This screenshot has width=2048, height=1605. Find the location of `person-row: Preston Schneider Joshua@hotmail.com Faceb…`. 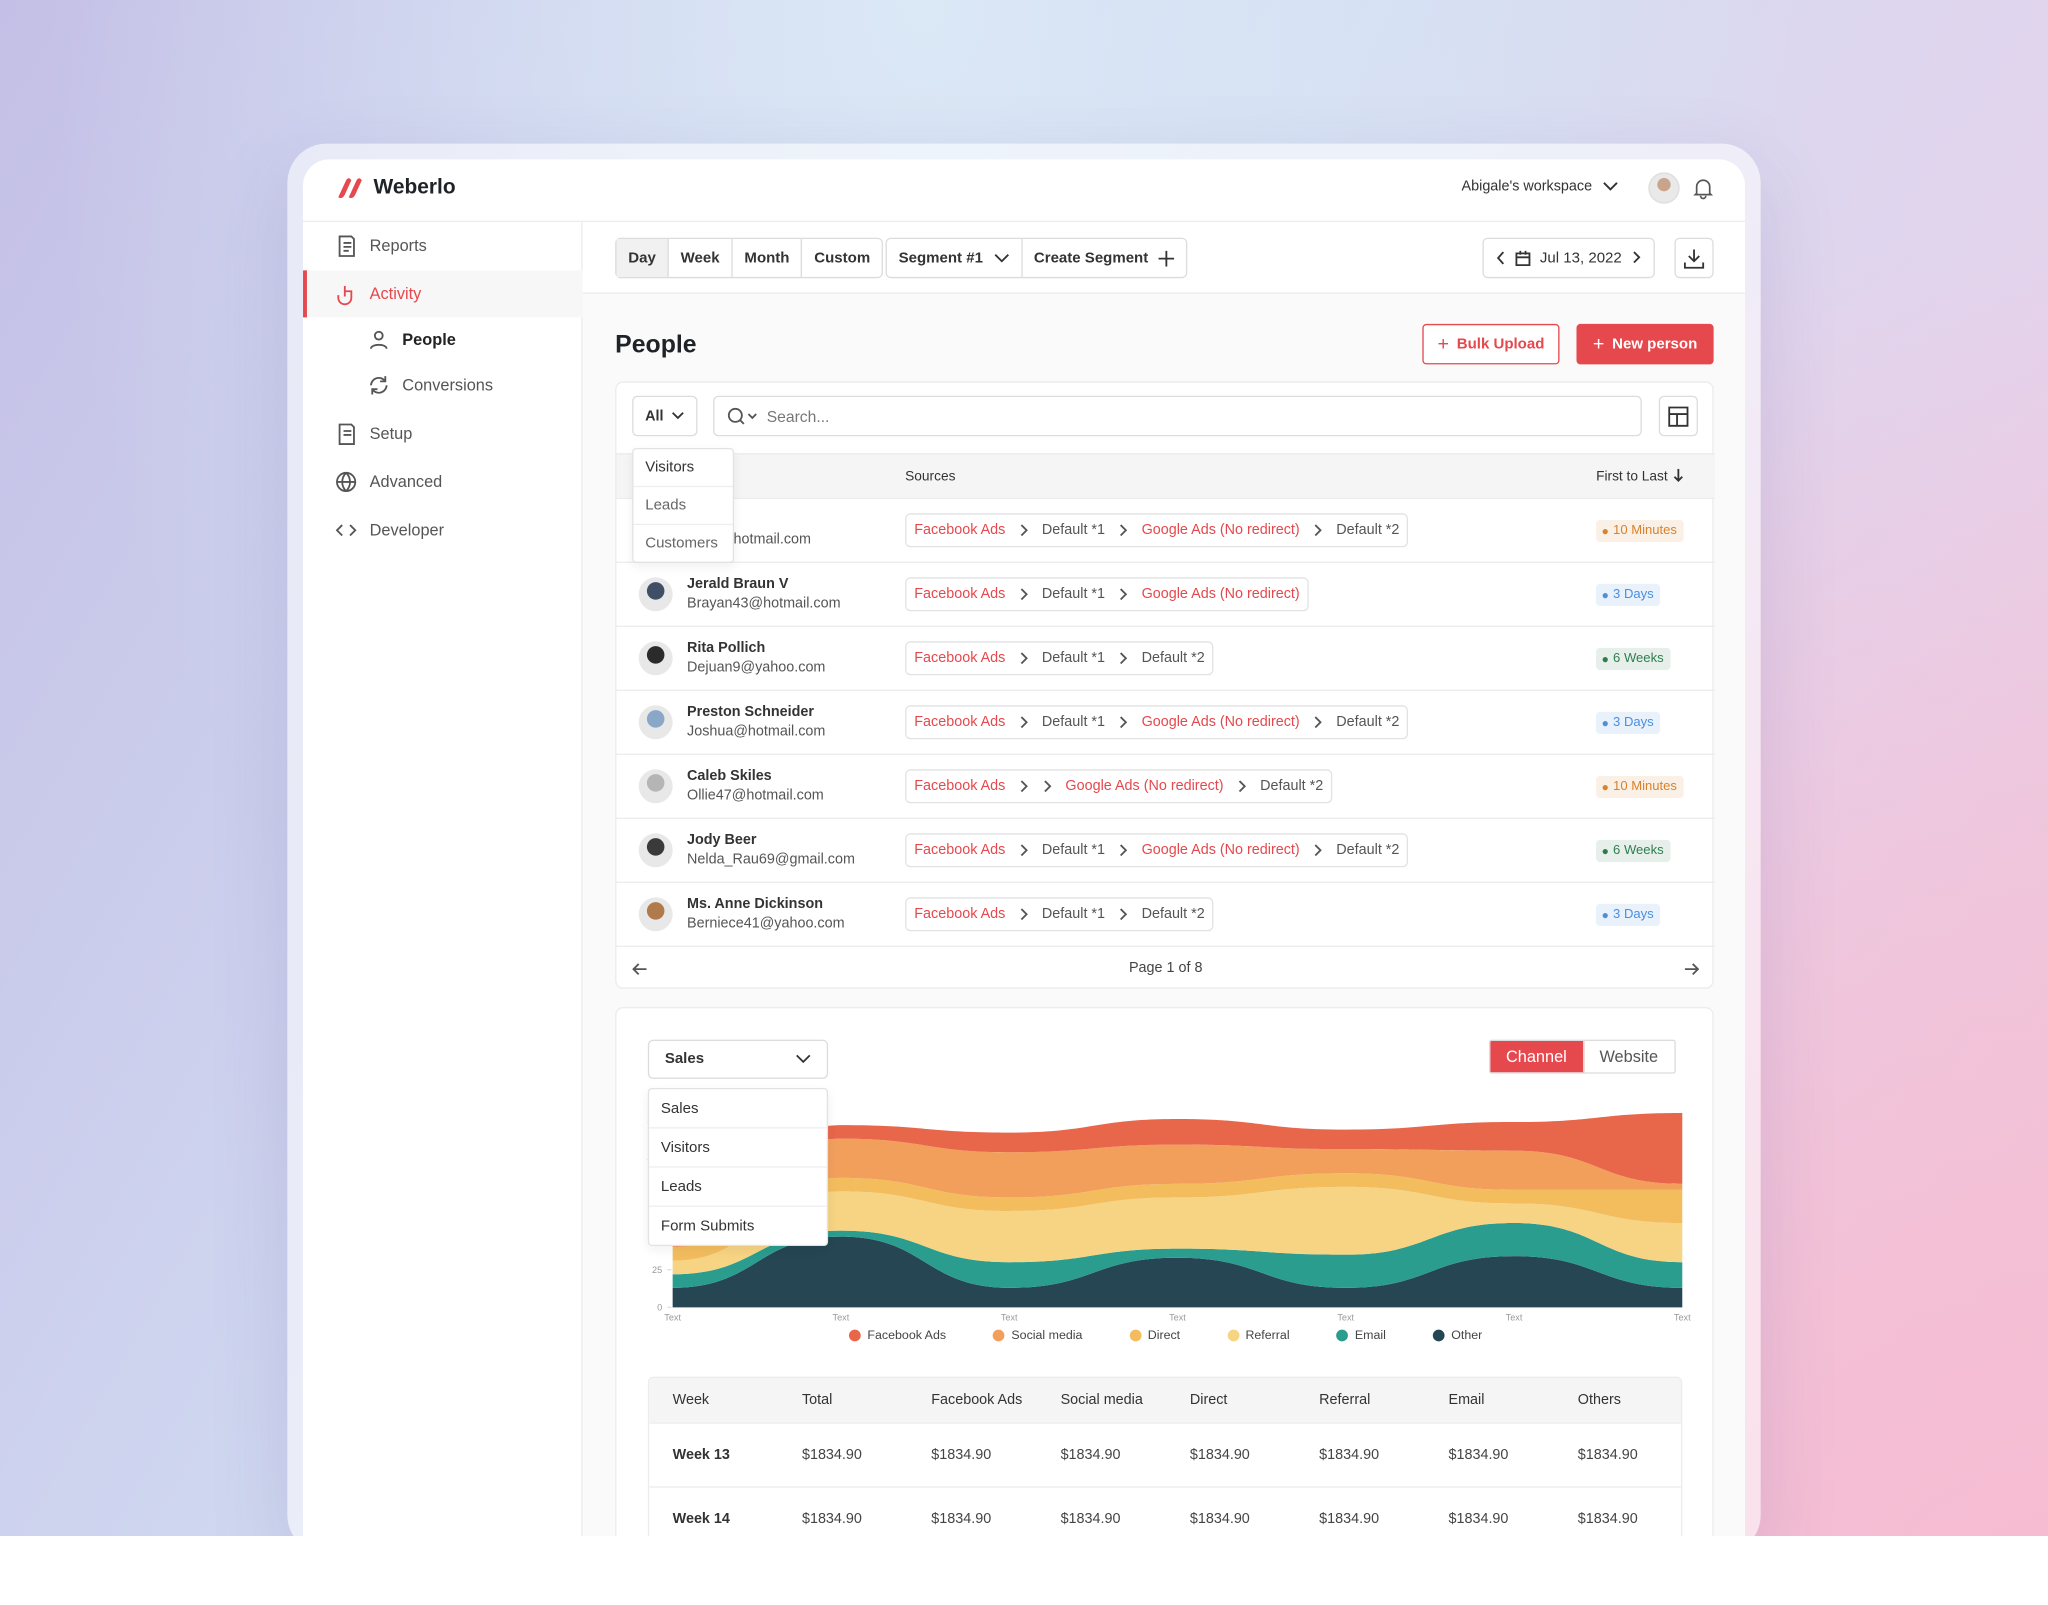

person-row: Preston Schneider Joshua@hotmail.com Faceb… is located at coordinates (1165, 721).